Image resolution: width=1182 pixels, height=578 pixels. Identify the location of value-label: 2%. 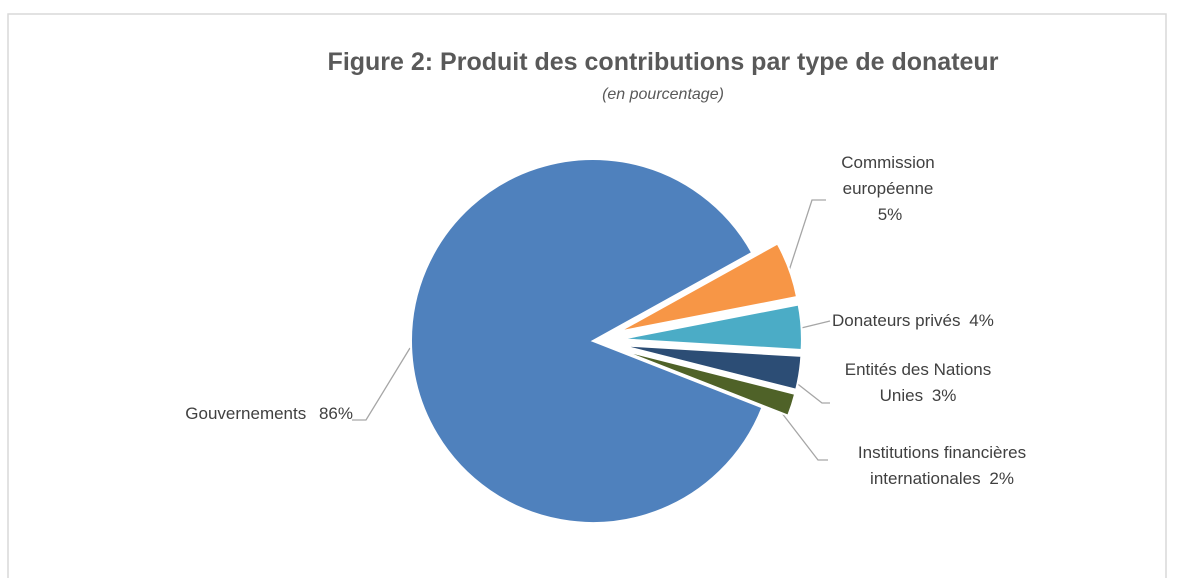
(1001, 478).